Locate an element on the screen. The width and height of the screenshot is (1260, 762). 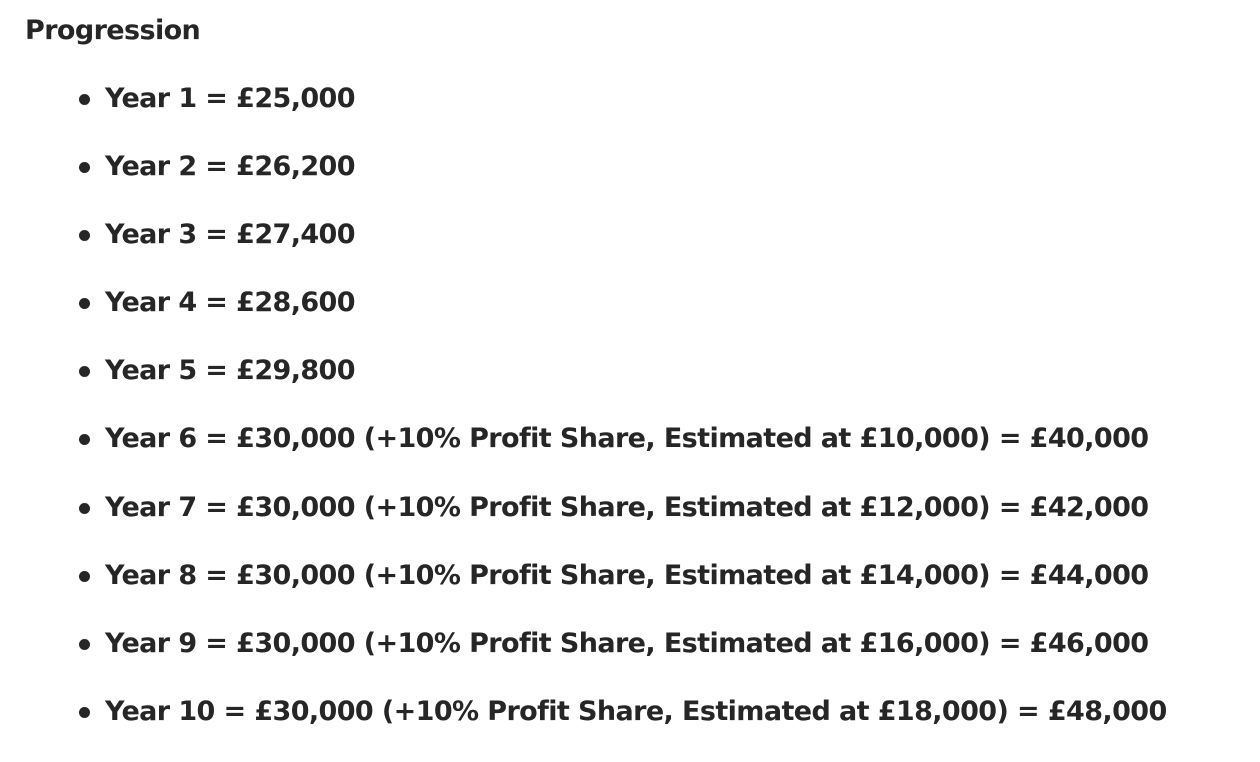
list-item-text: Year 2 = £26,200 is located at coordinates (230, 167).